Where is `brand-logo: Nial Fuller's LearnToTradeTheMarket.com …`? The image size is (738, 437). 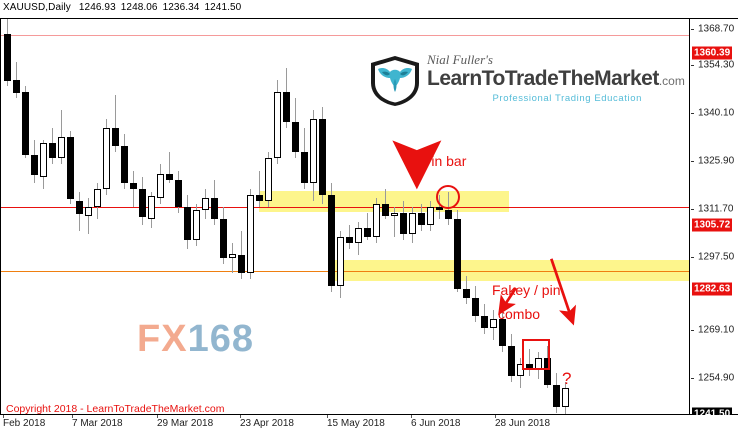 brand-logo: Nial Fuller's LearnToTradeTheMarket.com … is located at coordinates (527, 81).